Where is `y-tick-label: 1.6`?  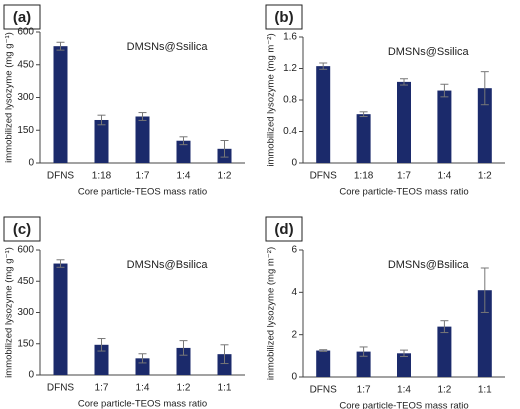
y-tick-label: 1.6 is located at coordinates (290, 37).